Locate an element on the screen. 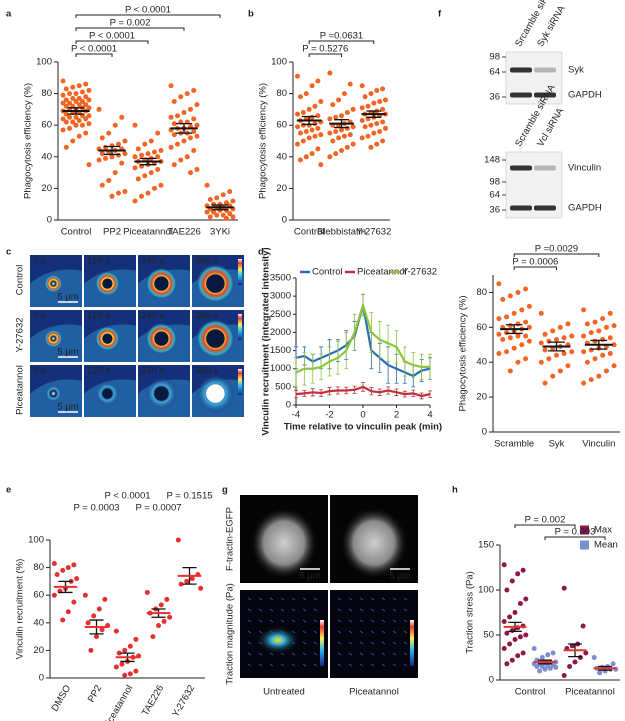 Image resolution: width=625 pixels, height=721 pixels. p-value: P = 0.0007 is located at coordinates (158, 508).